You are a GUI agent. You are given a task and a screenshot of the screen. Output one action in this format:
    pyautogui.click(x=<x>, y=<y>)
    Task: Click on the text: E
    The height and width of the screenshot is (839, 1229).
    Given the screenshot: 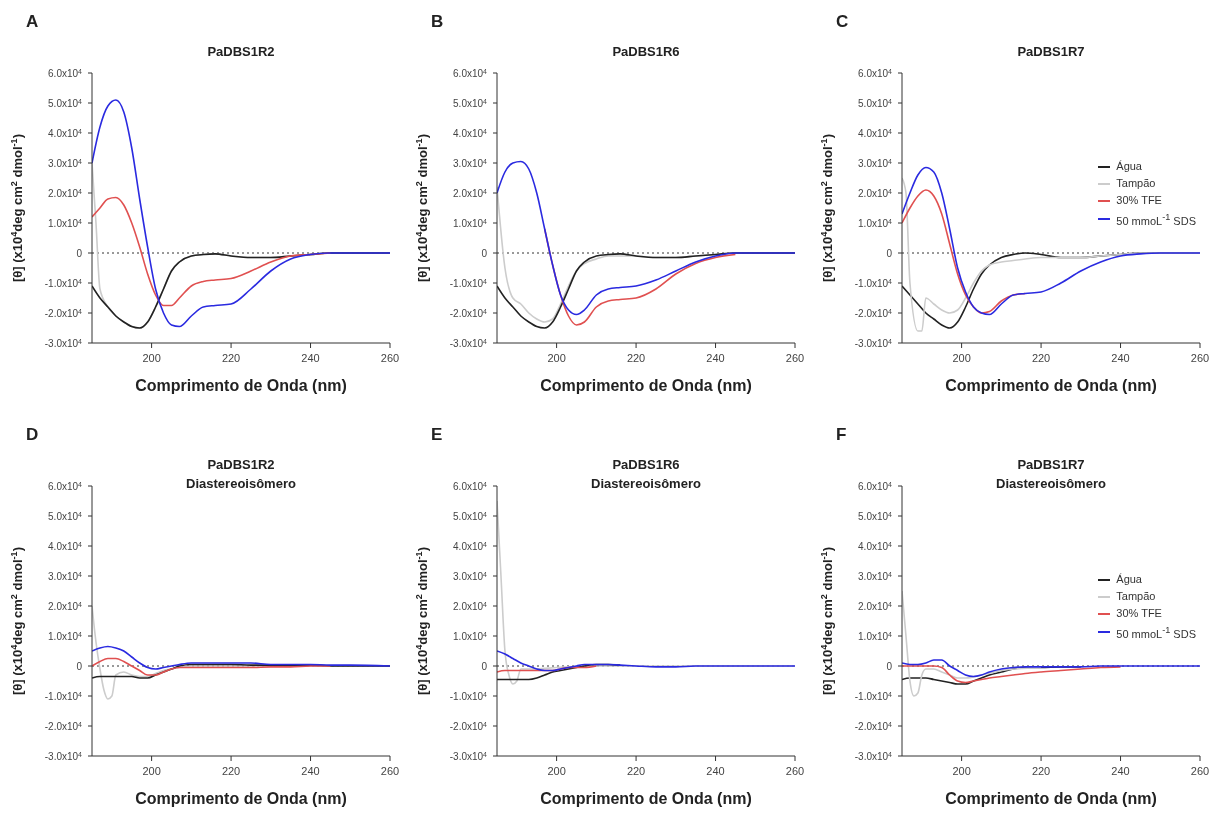 What is the action you would take?
    pyautogui.click(x=437, y=435)
    